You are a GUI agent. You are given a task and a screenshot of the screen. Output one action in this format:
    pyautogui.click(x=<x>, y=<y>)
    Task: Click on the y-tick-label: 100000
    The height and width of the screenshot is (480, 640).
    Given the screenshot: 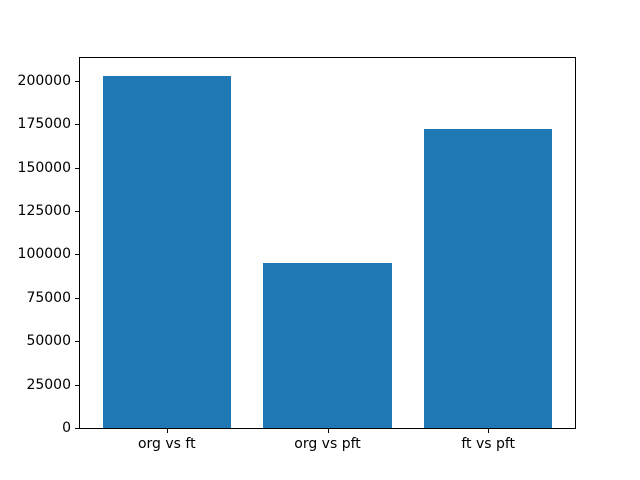 What is the action you would take?
    pyautogui.click(x=44, y=254)
    